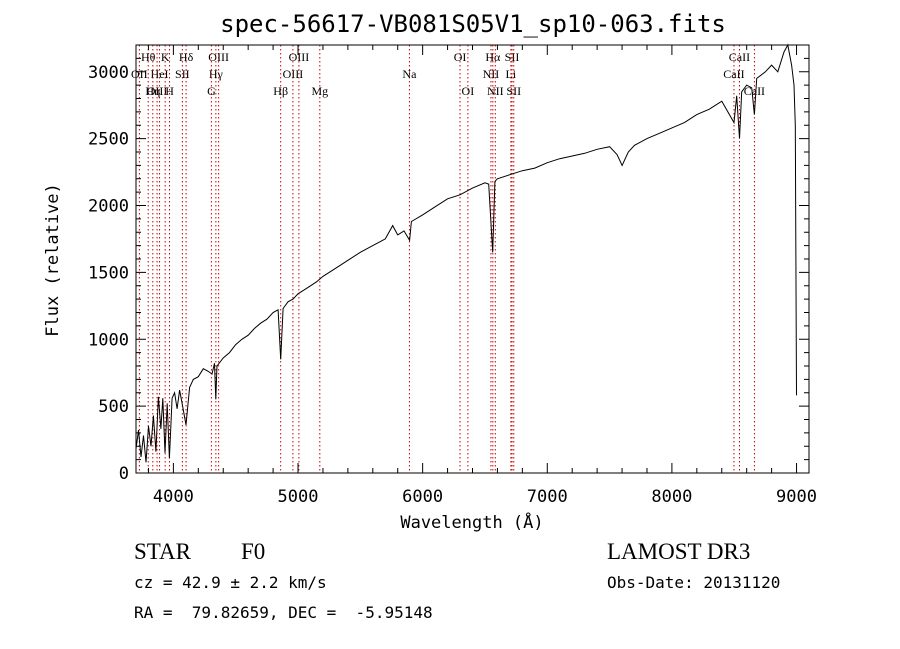 This screenshot has width=900, height=649. Describe the element at coordinates (471, 522) in the screenshot. I see `x-axis-label: Wavelength (Å)` at that location.